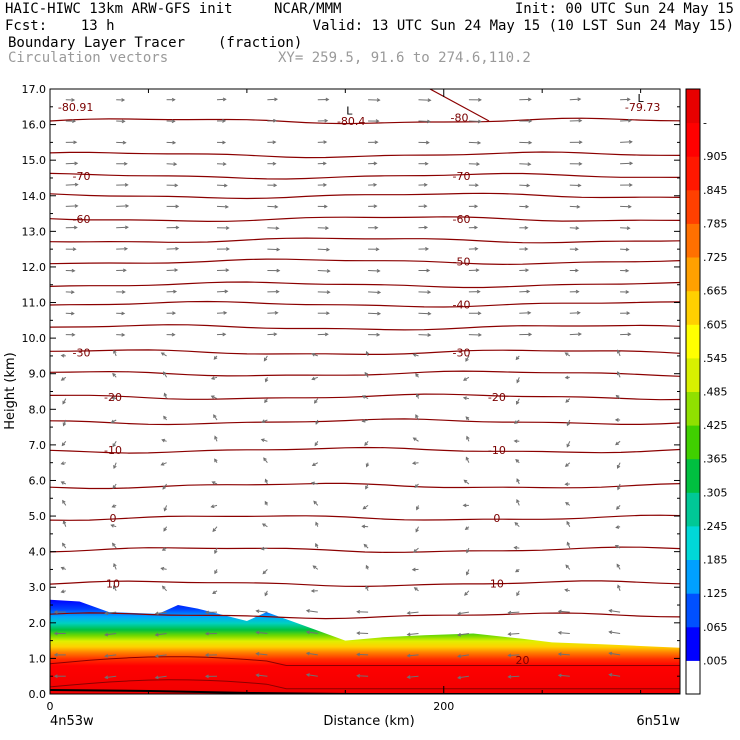 The height and width of the screenshot is (740, 740). Describe the element at coordinates (404, 58) in the screenshot. I see `cross-section-endpoints: XY= 259.5, 91.6 to 274.6,110.2` at that location.